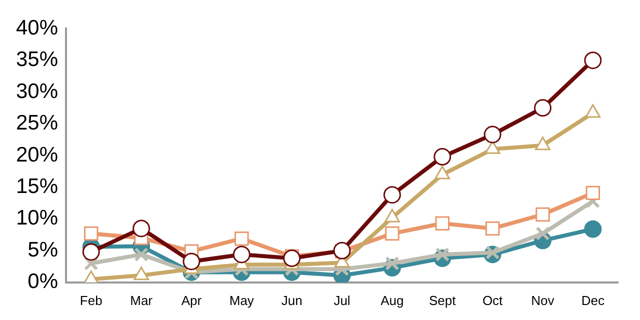  Describe the element at coordinates (342, 300) in the screenshot. I see `x-tick-label: Jul` at that location.